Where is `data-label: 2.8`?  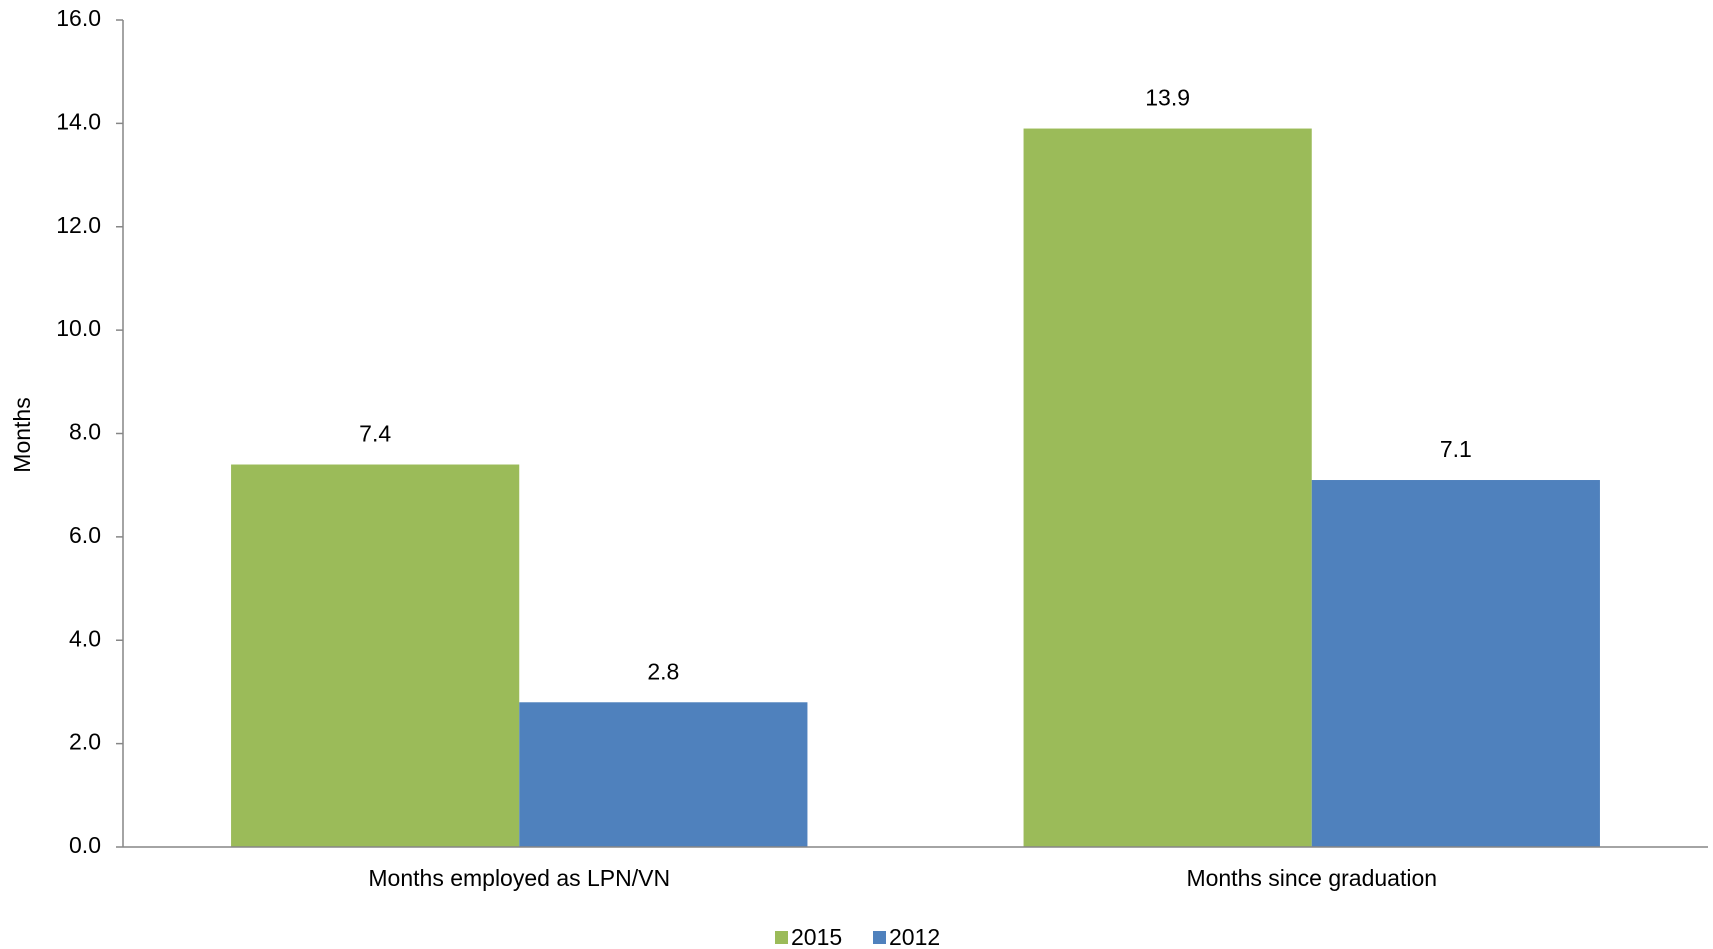 data-label: 2.8 is located at coordinates (663, 671).